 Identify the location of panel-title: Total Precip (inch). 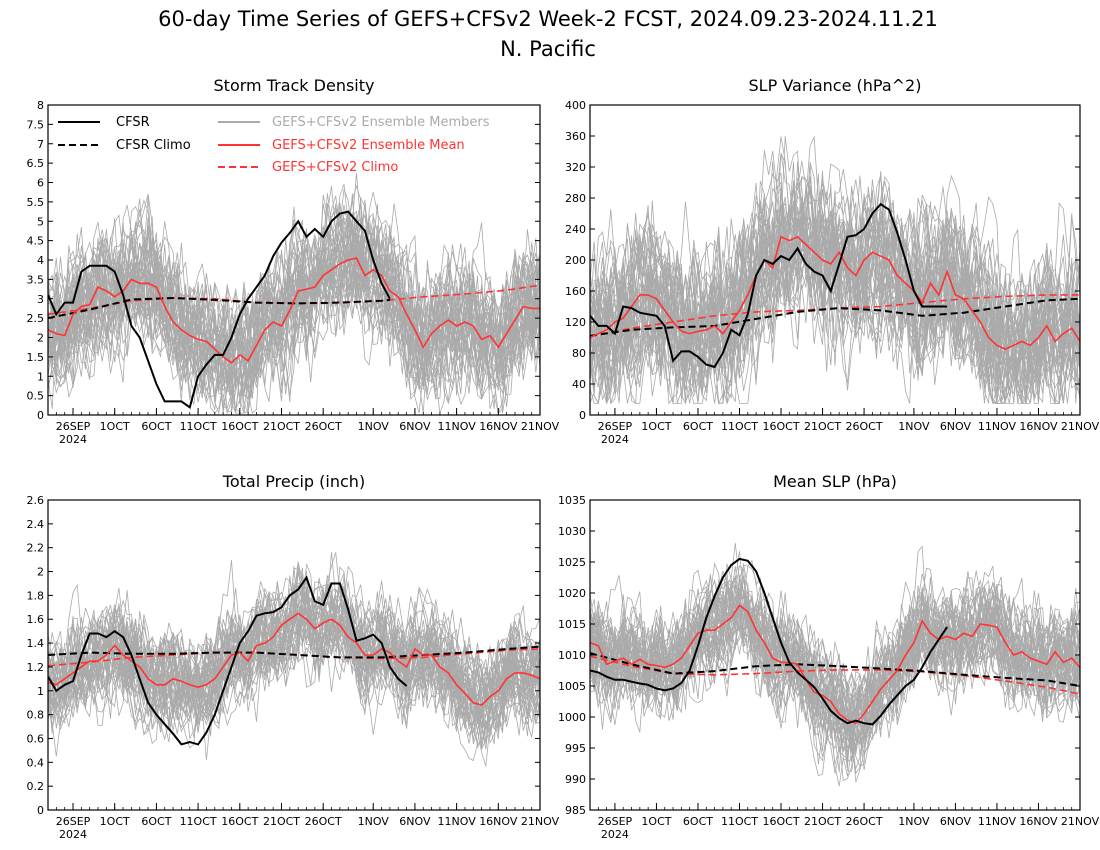
(293, 481).